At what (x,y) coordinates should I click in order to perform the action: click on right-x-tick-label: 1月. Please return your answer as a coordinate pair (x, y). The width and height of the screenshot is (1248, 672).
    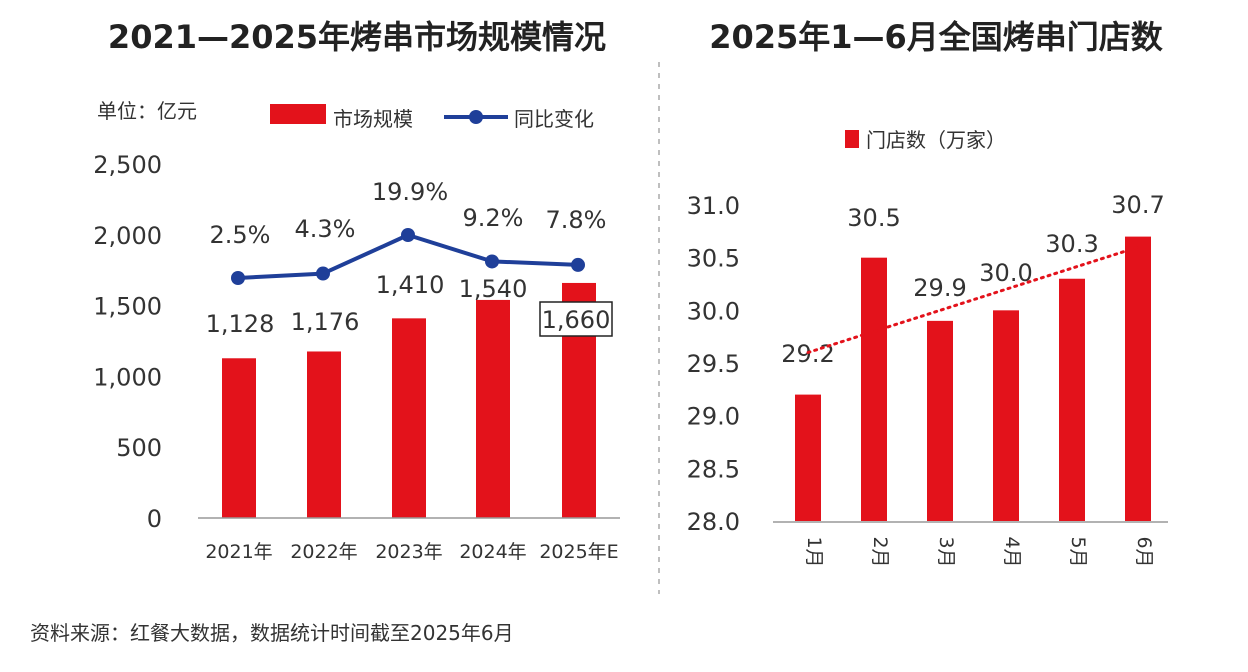
    Looking at the image, I should click on (814, 551).